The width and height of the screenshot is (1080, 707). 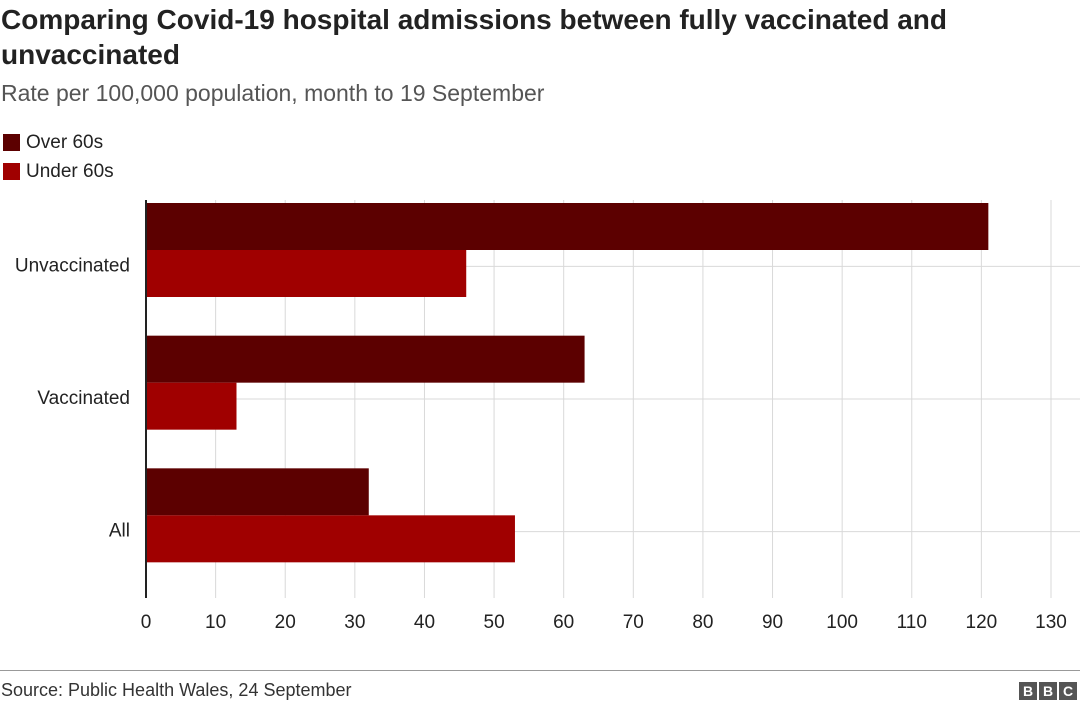 What do you see at coordinates (912, 622) in the screenshot?
I see `x-tick-label: 110` at bounding box center [912, 622].